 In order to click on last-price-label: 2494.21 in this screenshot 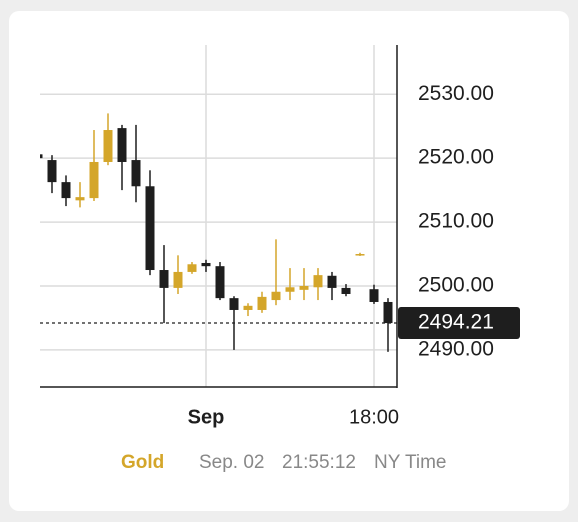, I will do `click(456, 322)`.